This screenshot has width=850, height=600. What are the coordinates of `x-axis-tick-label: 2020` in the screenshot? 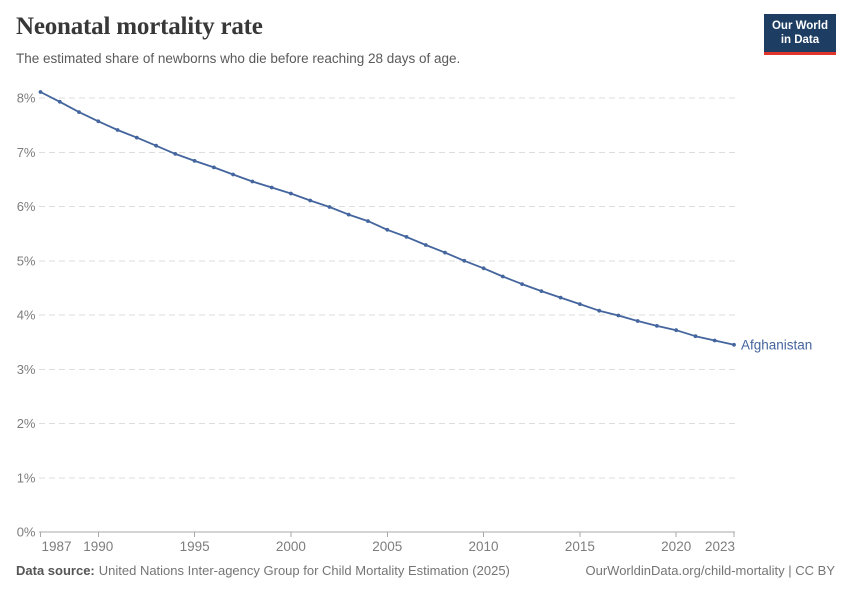 It's located at (676, 546).